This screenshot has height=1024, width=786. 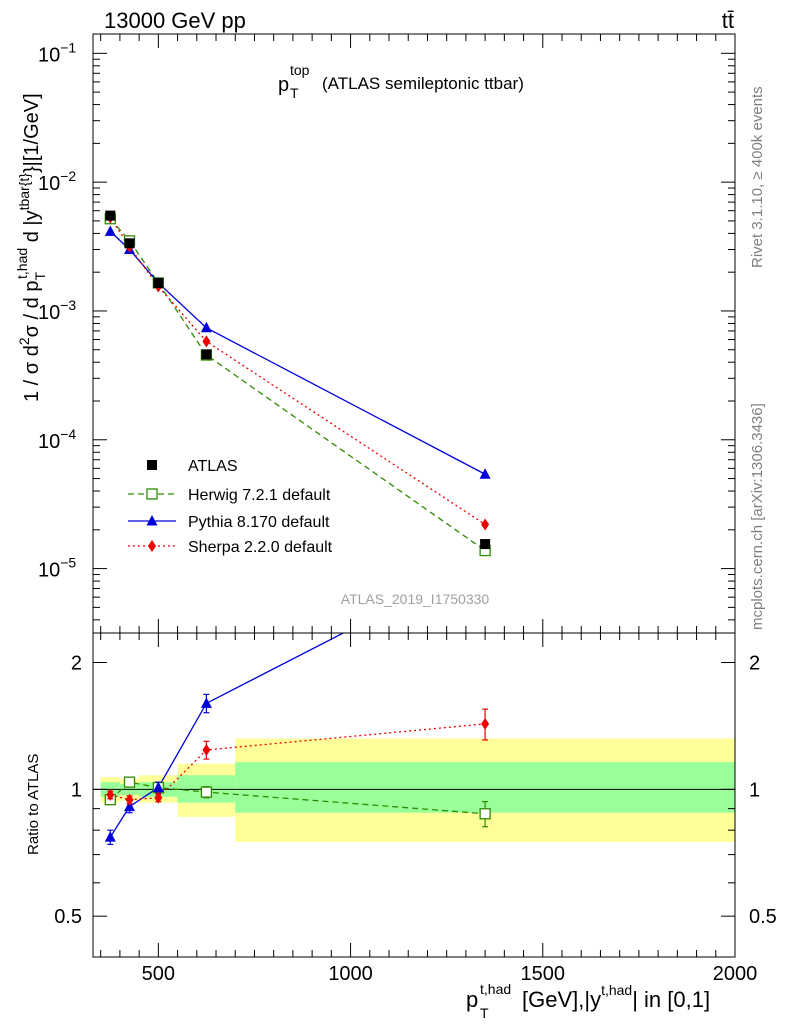 What do you see at coordinates (728, 20) in the screenshot?
I see `process-label: tt̄` at bounding box center [728, 20].